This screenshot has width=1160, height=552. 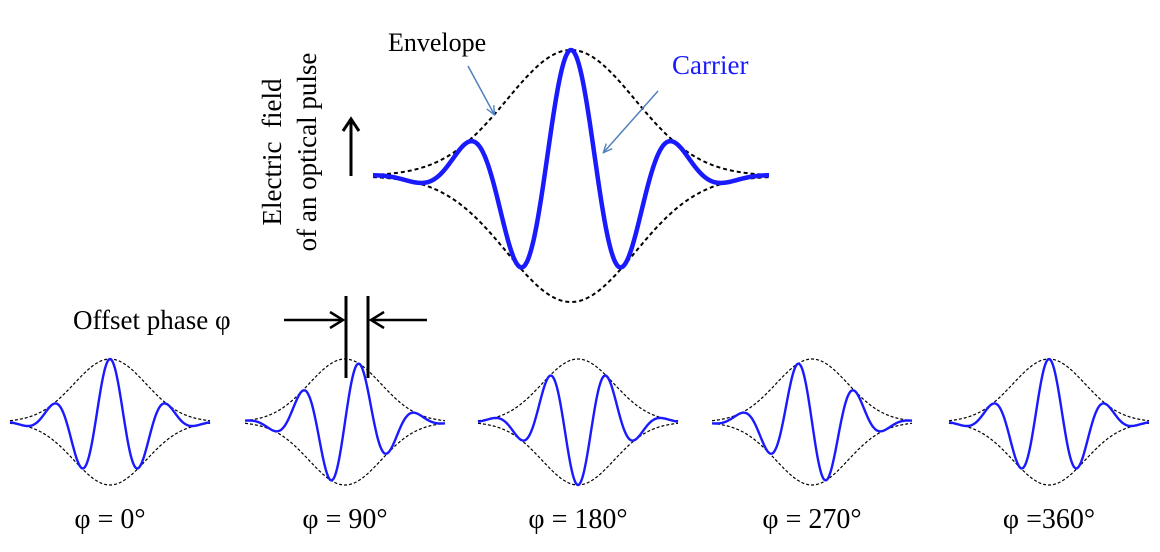 What do you see at coordinates (710, 65) in the screenshot?
I see `carrier-label: Carrier` at bounding box center [710, 65].